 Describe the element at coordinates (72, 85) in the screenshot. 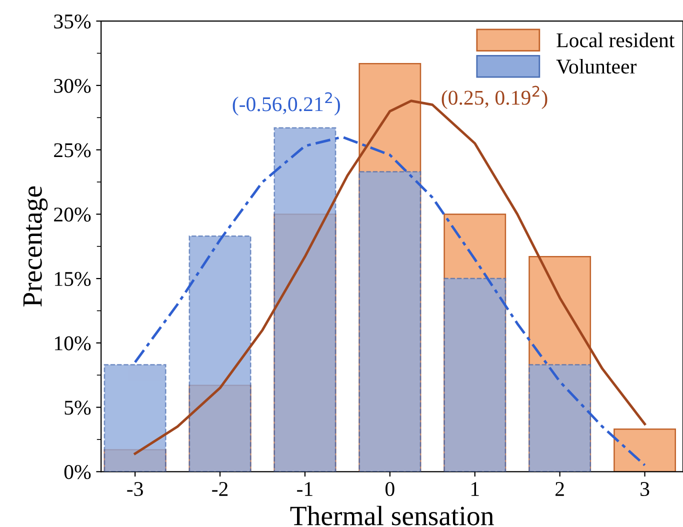

I see `y-tick-label: 30%` at that location.